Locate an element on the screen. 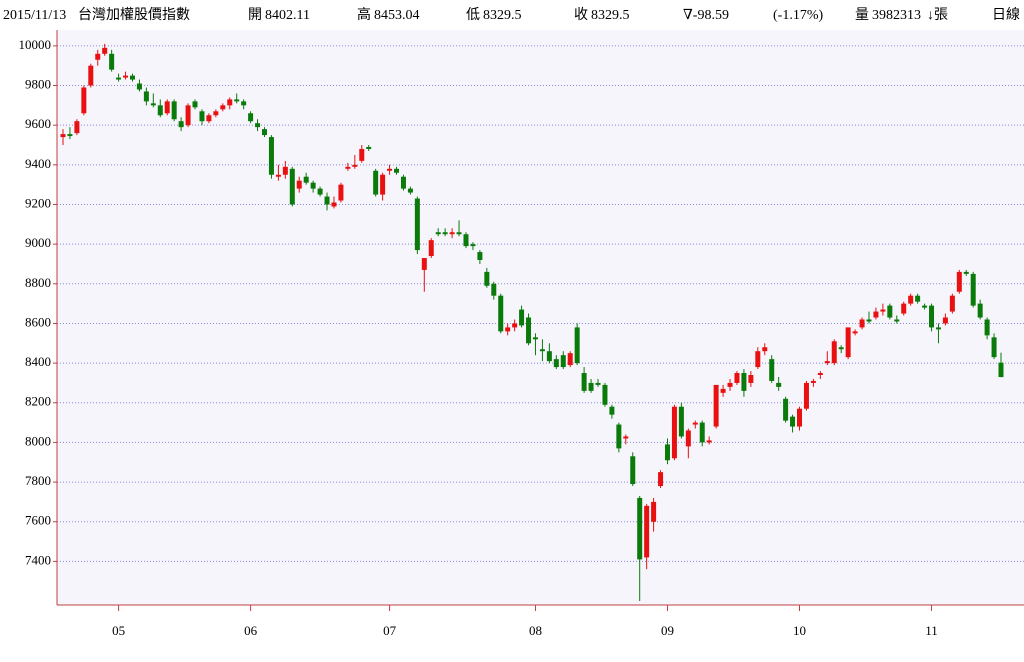 The height and width of the screenshot is (662, 1024). stat-value: 8402.11 is located at coordinates (287, 15).